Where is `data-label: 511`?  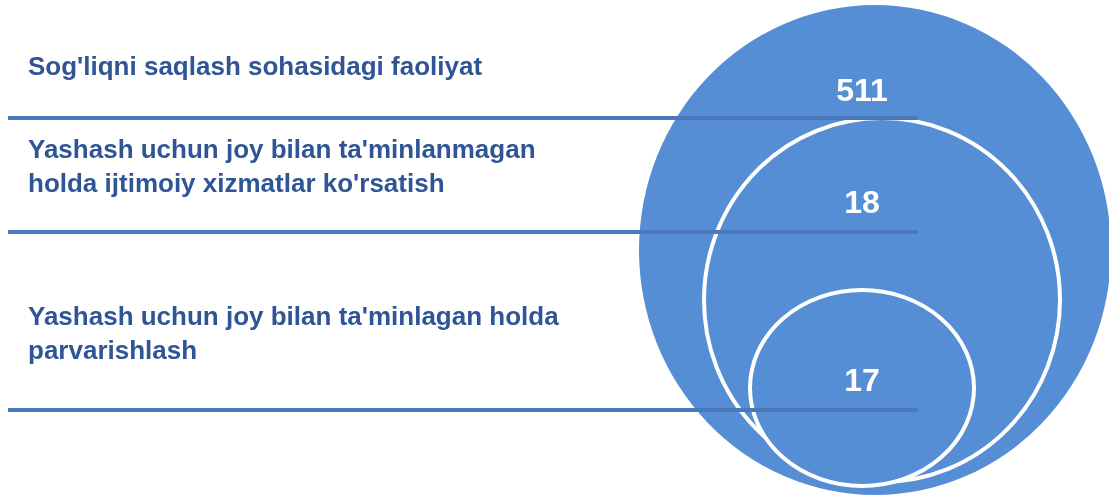
data-label: 511 is located at coordinates (862, 90).